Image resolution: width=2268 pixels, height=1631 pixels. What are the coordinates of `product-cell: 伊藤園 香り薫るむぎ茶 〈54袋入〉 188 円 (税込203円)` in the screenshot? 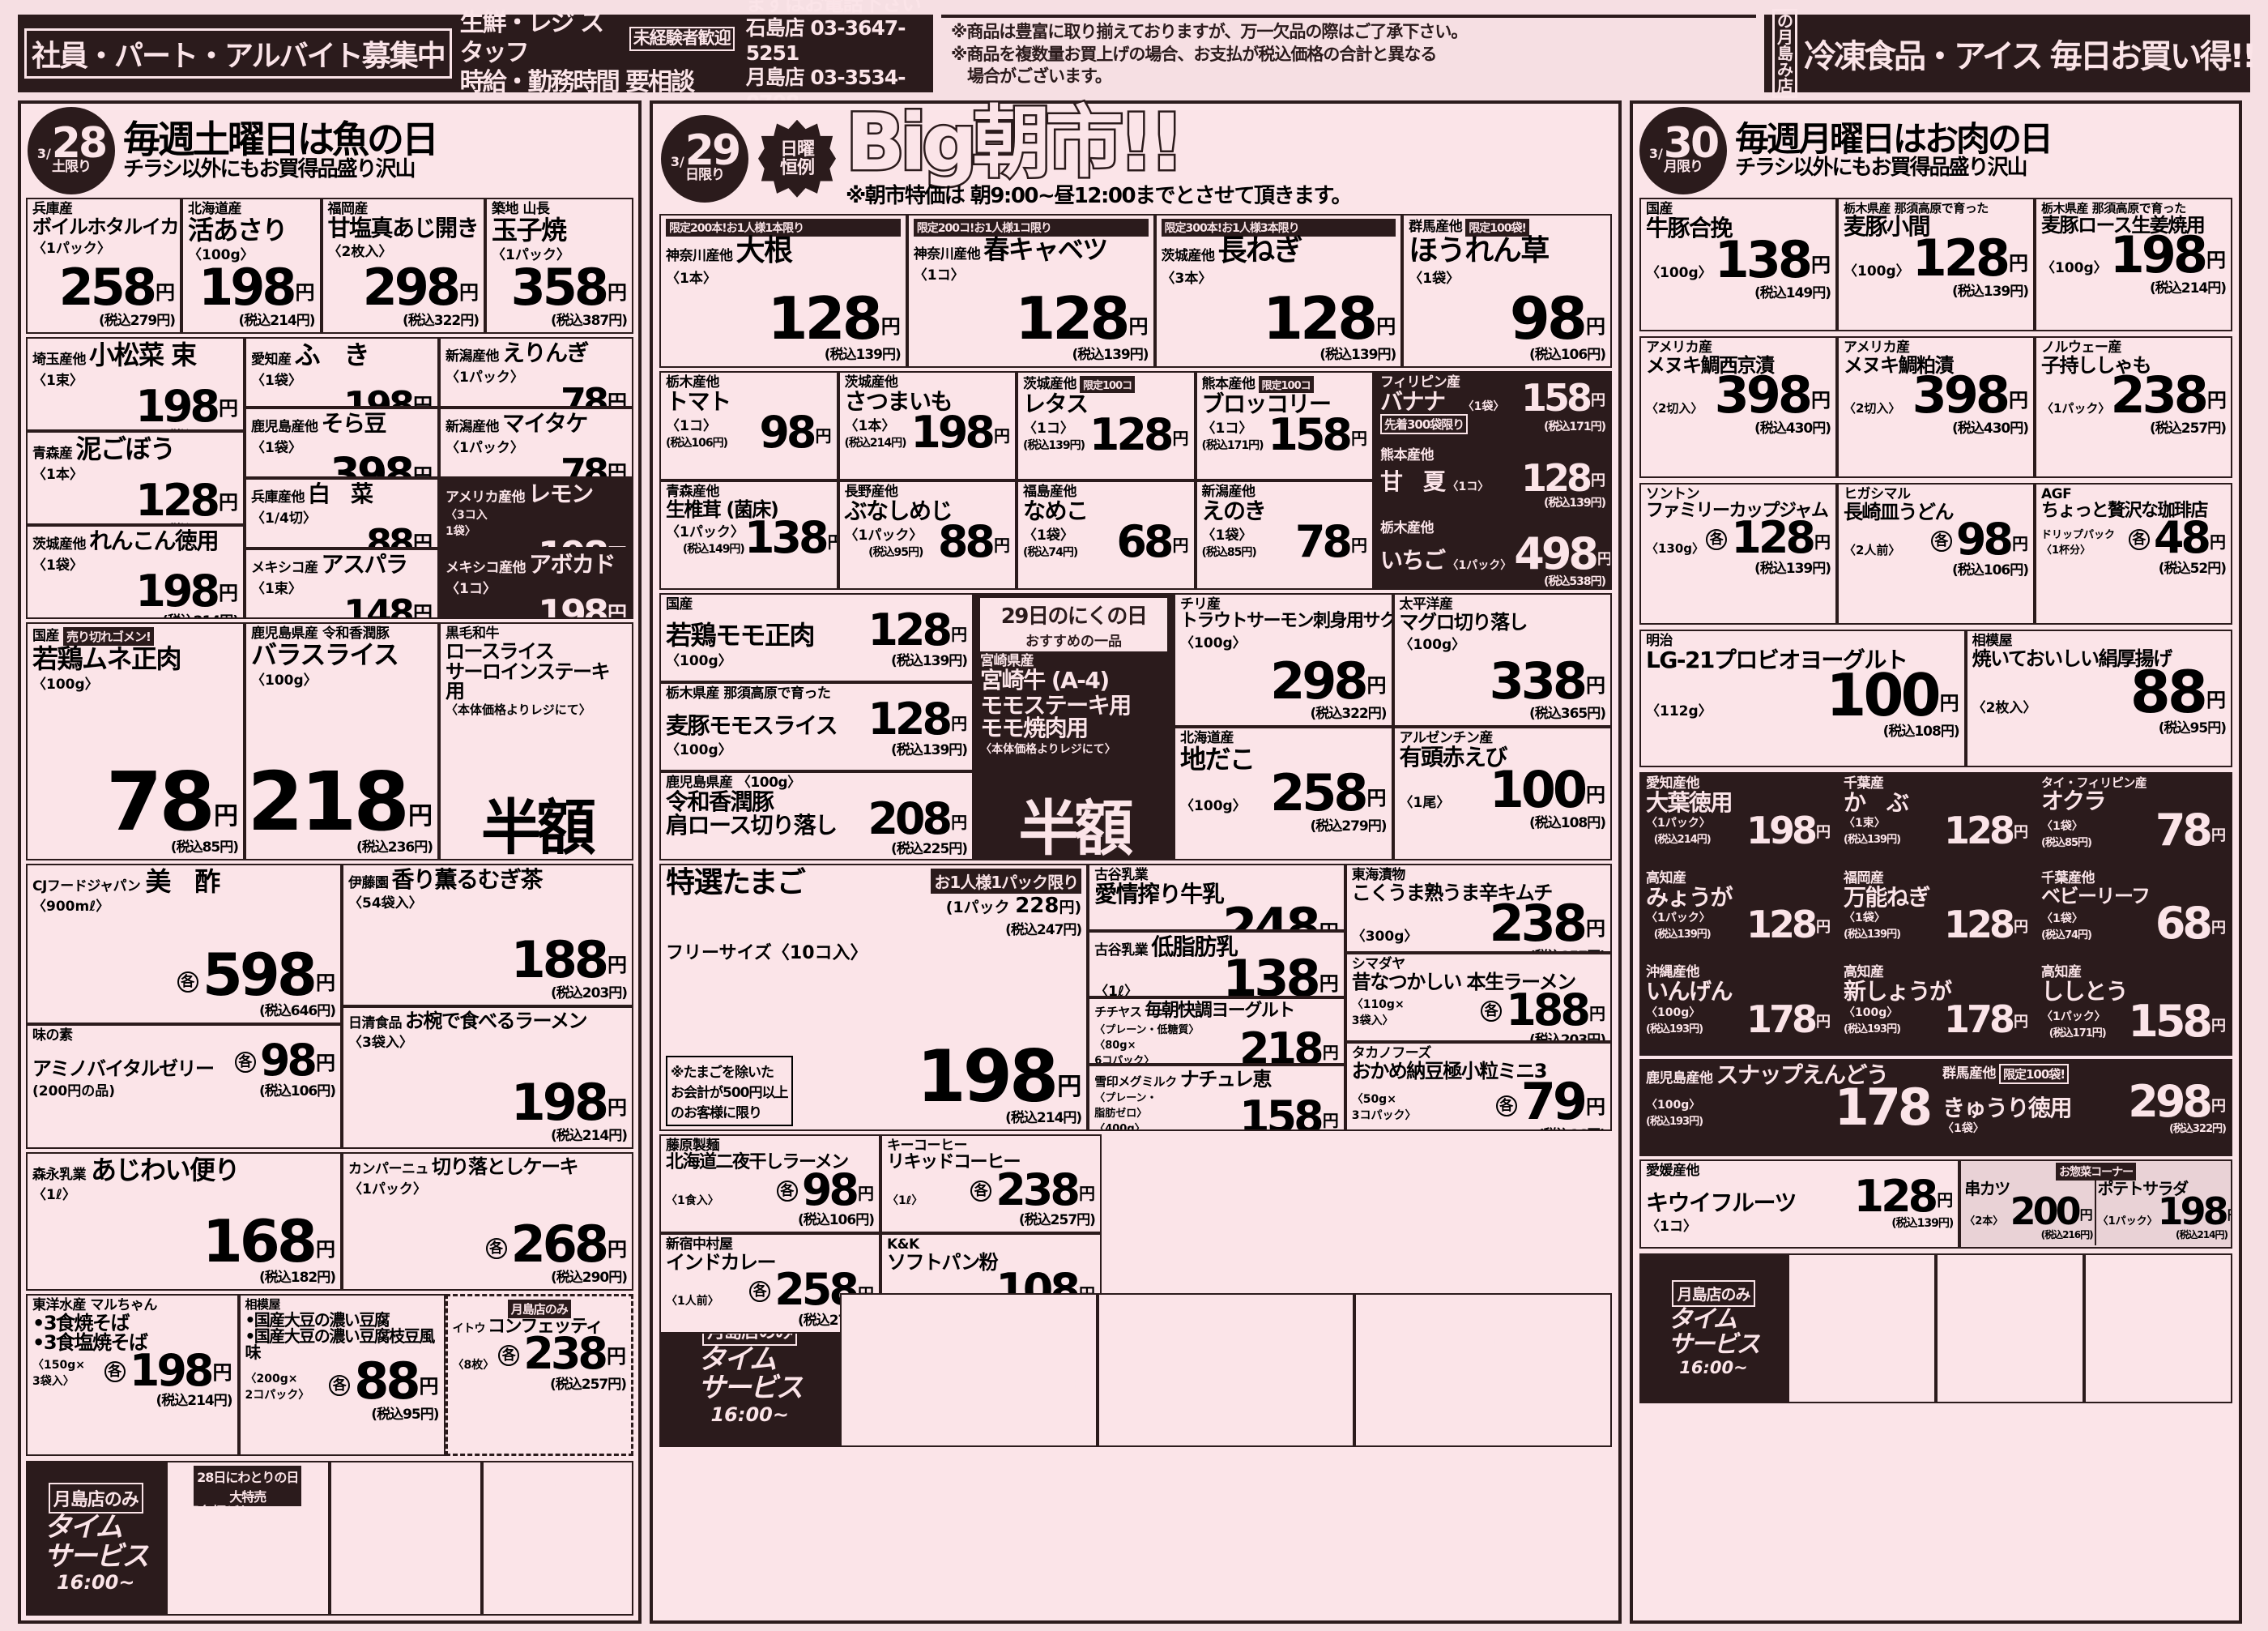 It's located at (488, 934).